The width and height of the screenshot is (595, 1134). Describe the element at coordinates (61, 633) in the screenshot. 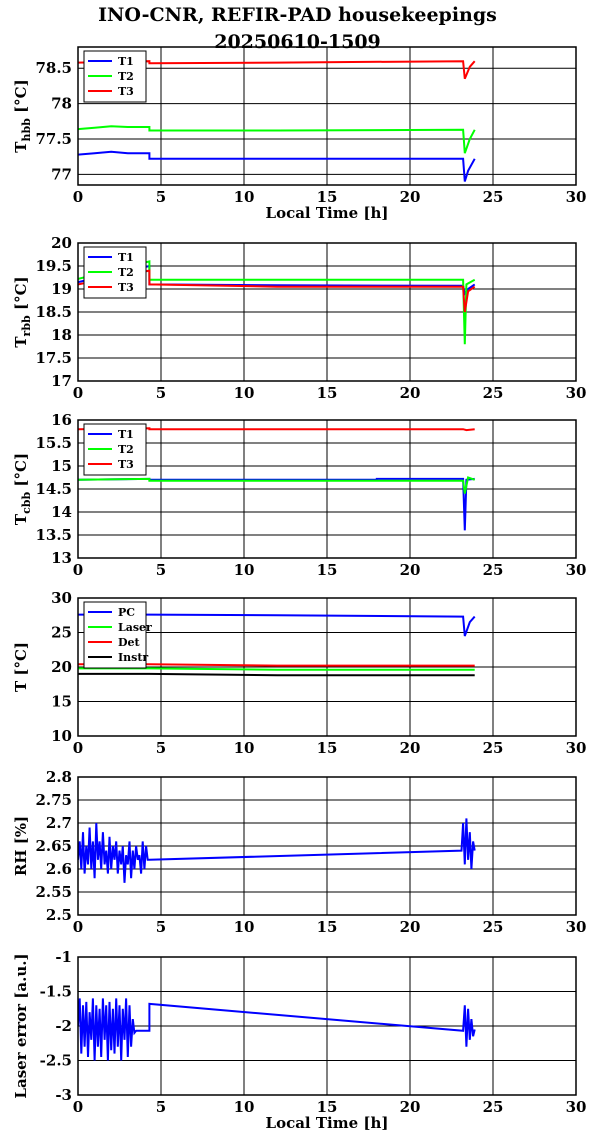

I see `y-tick-label: 25` at that location.